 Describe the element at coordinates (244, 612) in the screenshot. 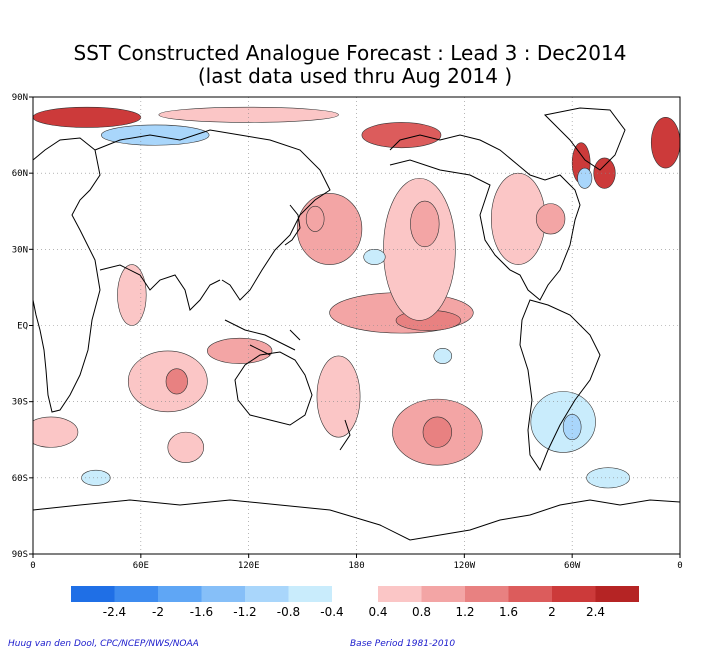

I see `colorbar-neg-label-3: -1.2` at that location.